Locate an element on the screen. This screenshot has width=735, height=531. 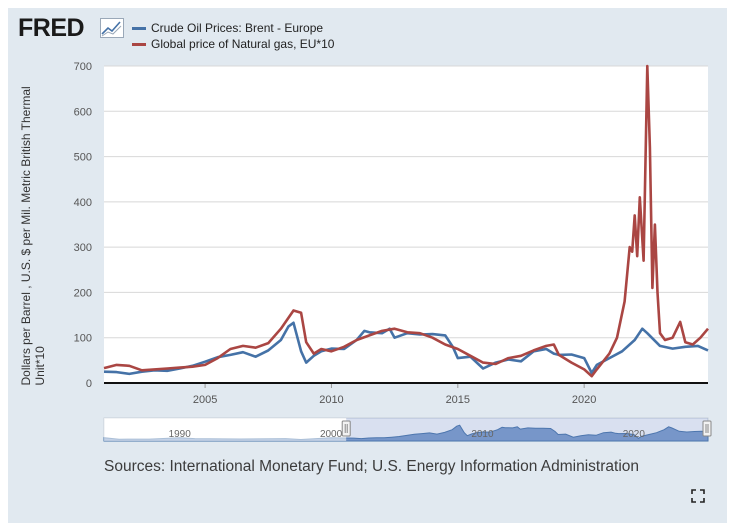
x-tick-label: 2005 is located at coordinates (205, 400).